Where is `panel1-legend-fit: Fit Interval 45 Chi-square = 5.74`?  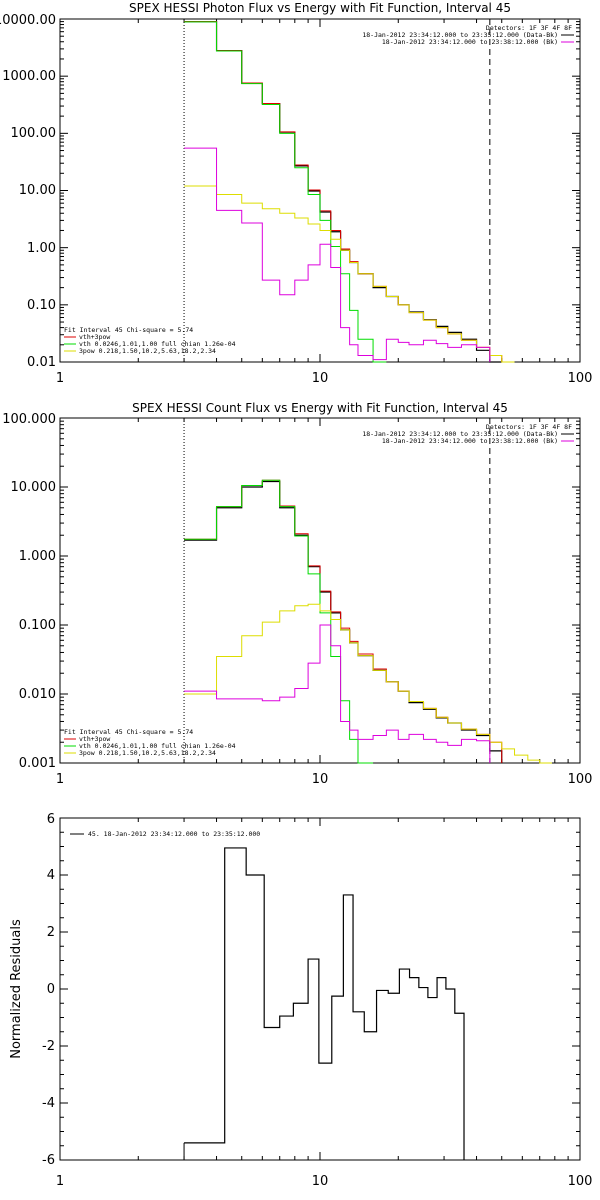
panel1-legend-fit: Fit Interval 45 Chi-square = 5.74 is located at coordinates (128, 330).